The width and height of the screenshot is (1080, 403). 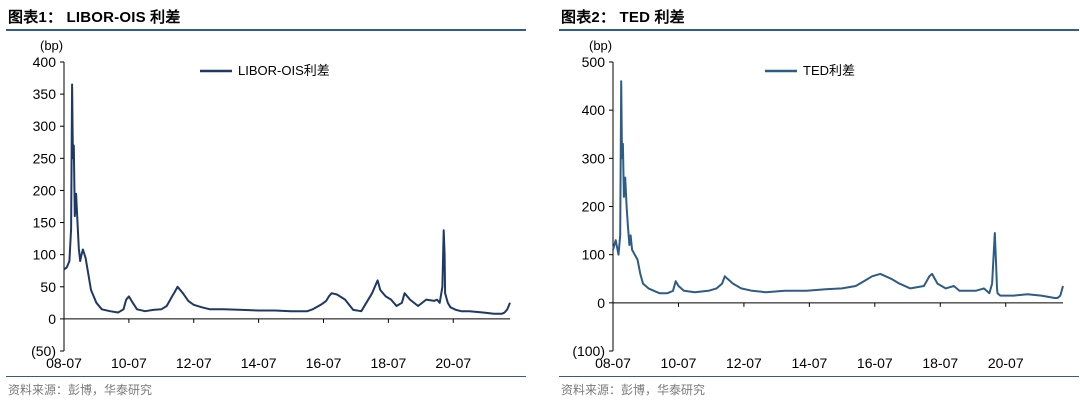 I want to click on chart2-x-tick-label: 16-07, so click(x=875, y=363).